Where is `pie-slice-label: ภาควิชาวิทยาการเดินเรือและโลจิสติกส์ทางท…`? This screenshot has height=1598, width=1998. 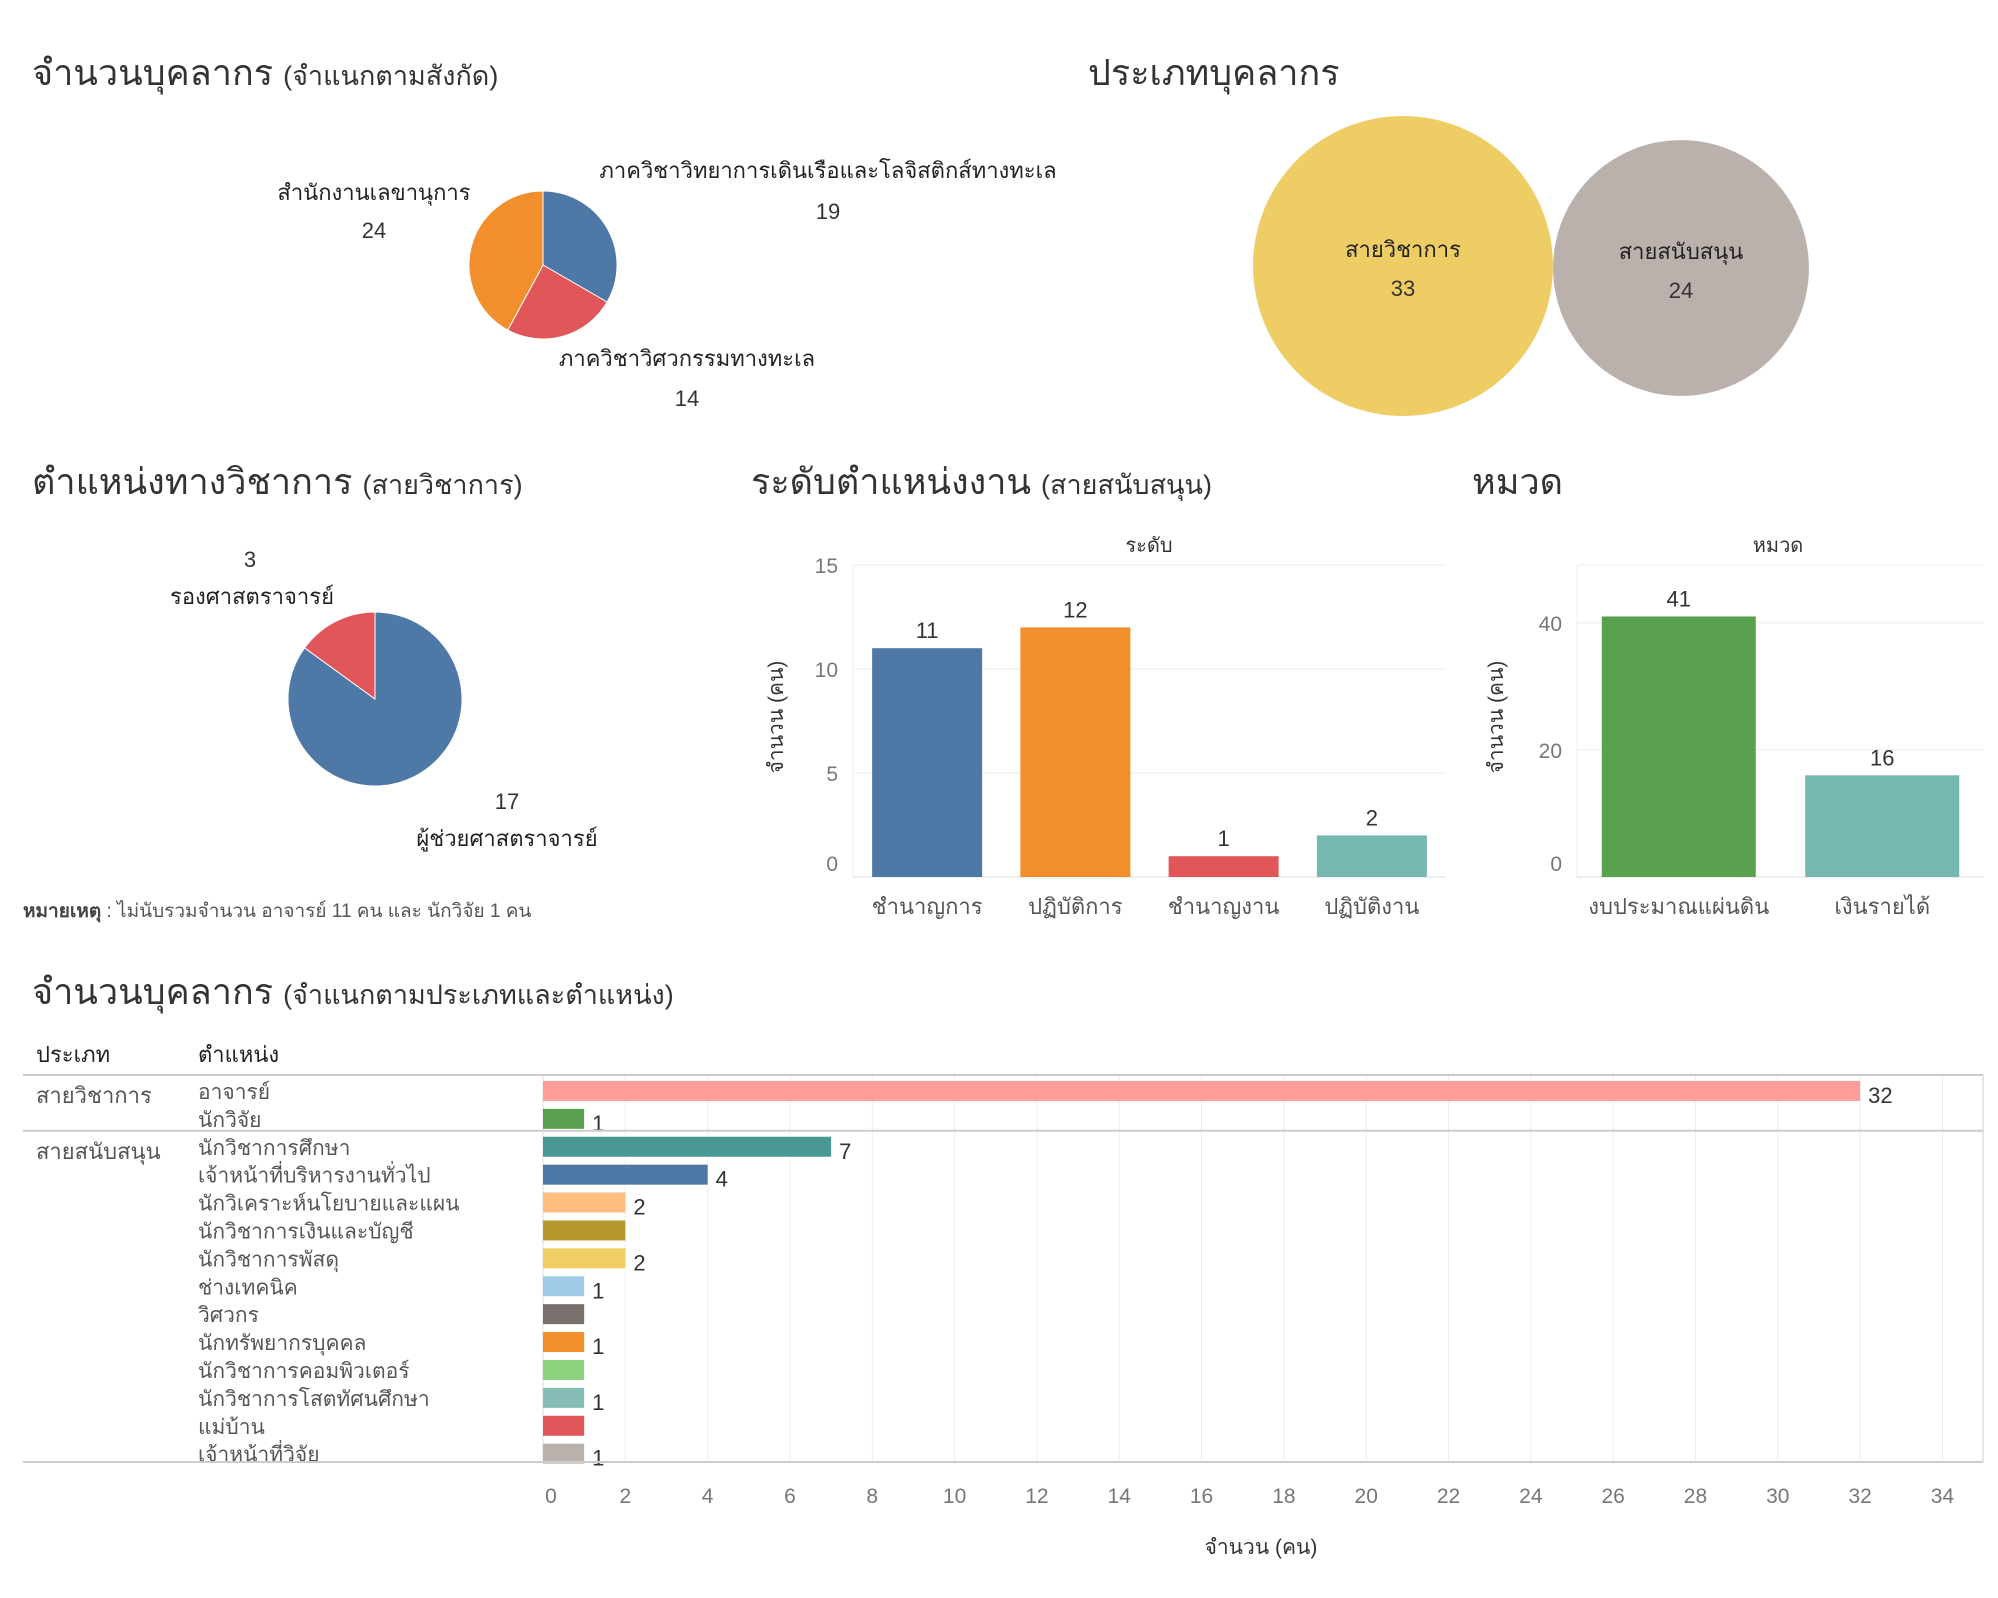
pie-slice-label: ภาควิชาวิทยาการเดินเรือและโลจิสติกส์ทางท… is located at coordinates (827, 170).